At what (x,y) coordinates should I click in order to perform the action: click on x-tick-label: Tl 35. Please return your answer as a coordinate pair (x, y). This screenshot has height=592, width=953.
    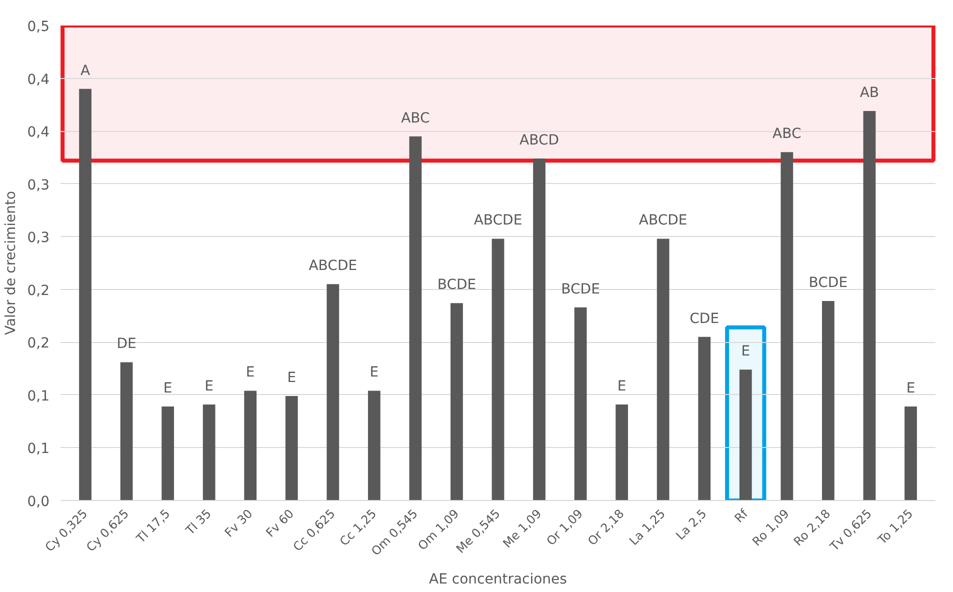
    Looking at the image, I should click on (198, 522).